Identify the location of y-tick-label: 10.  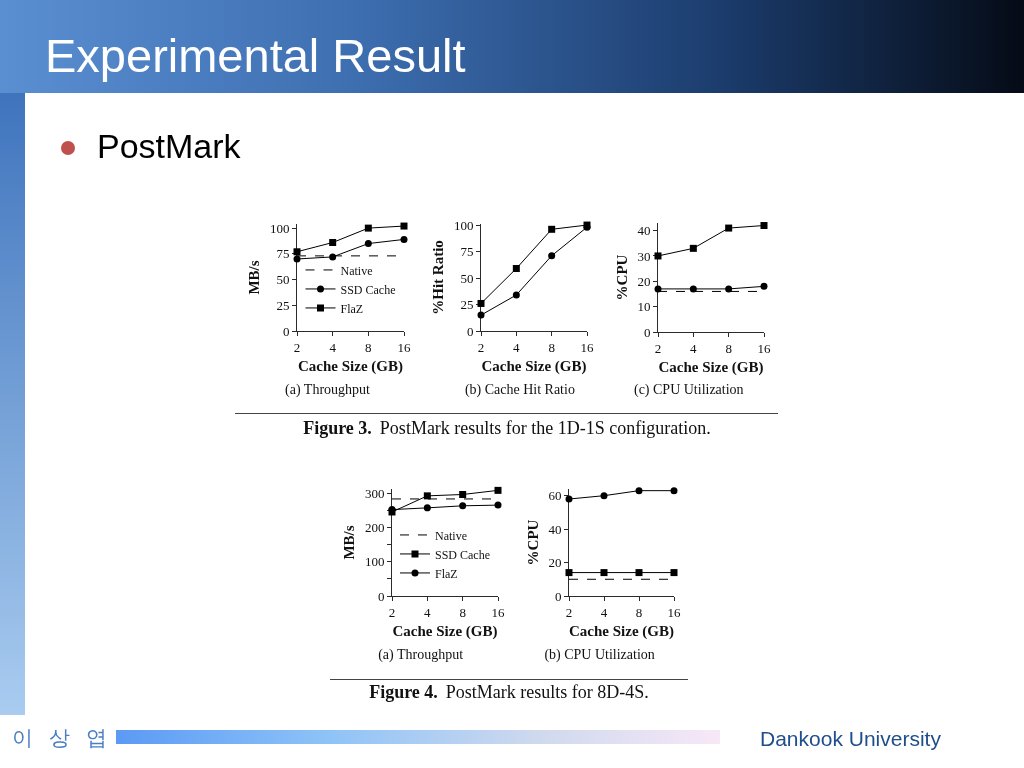
(644, 307).